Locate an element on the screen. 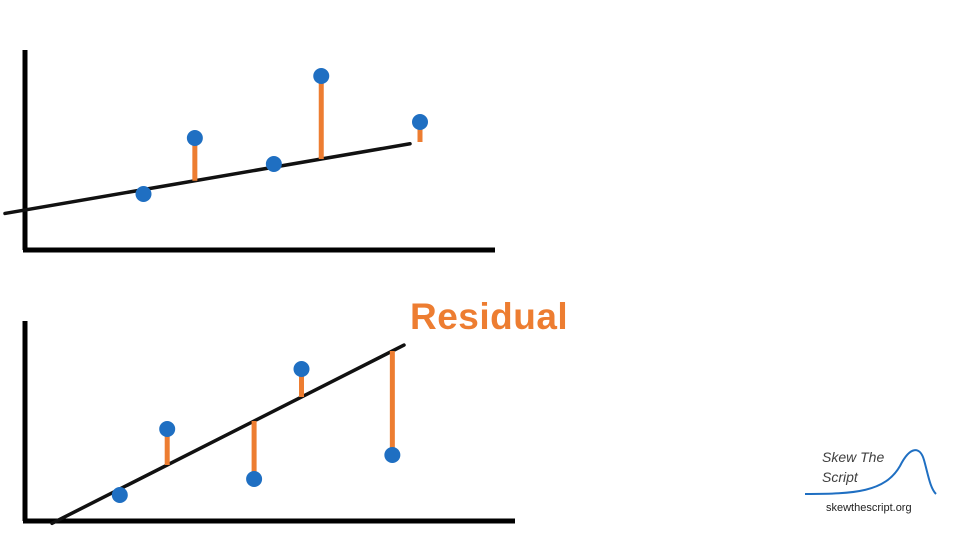  residual-label: Residual is located at coordinates (489, 316).